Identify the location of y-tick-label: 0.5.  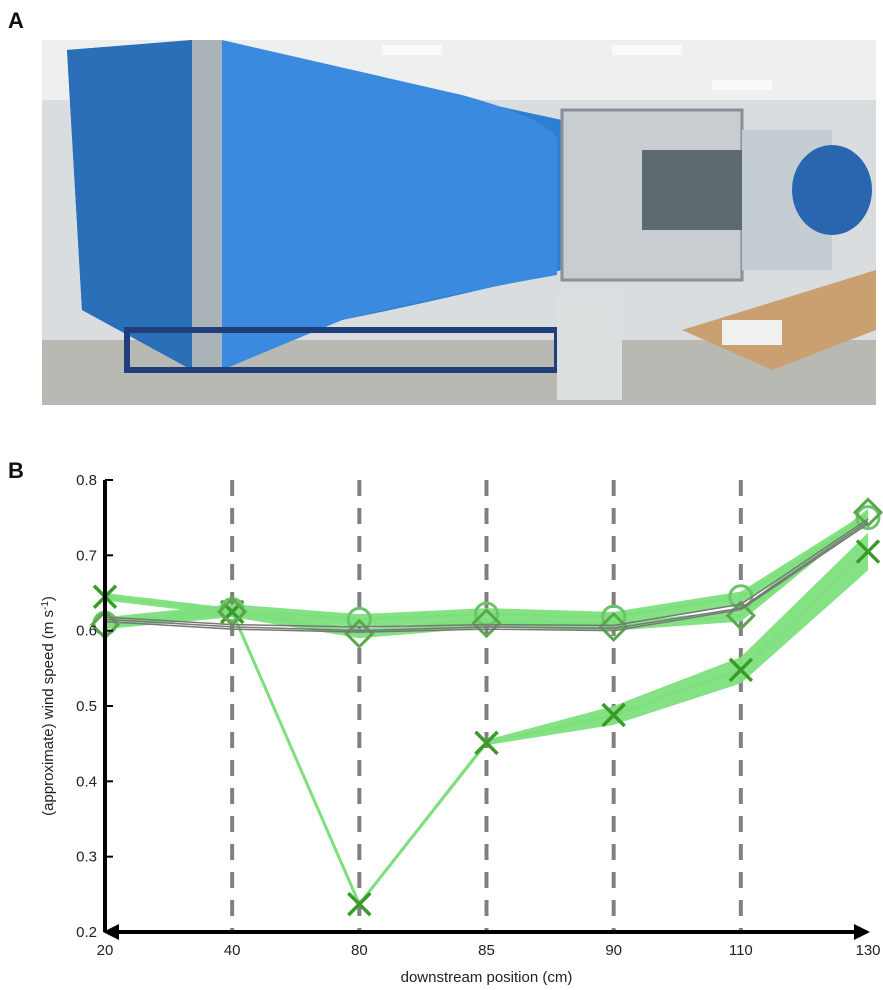
(86, 706).